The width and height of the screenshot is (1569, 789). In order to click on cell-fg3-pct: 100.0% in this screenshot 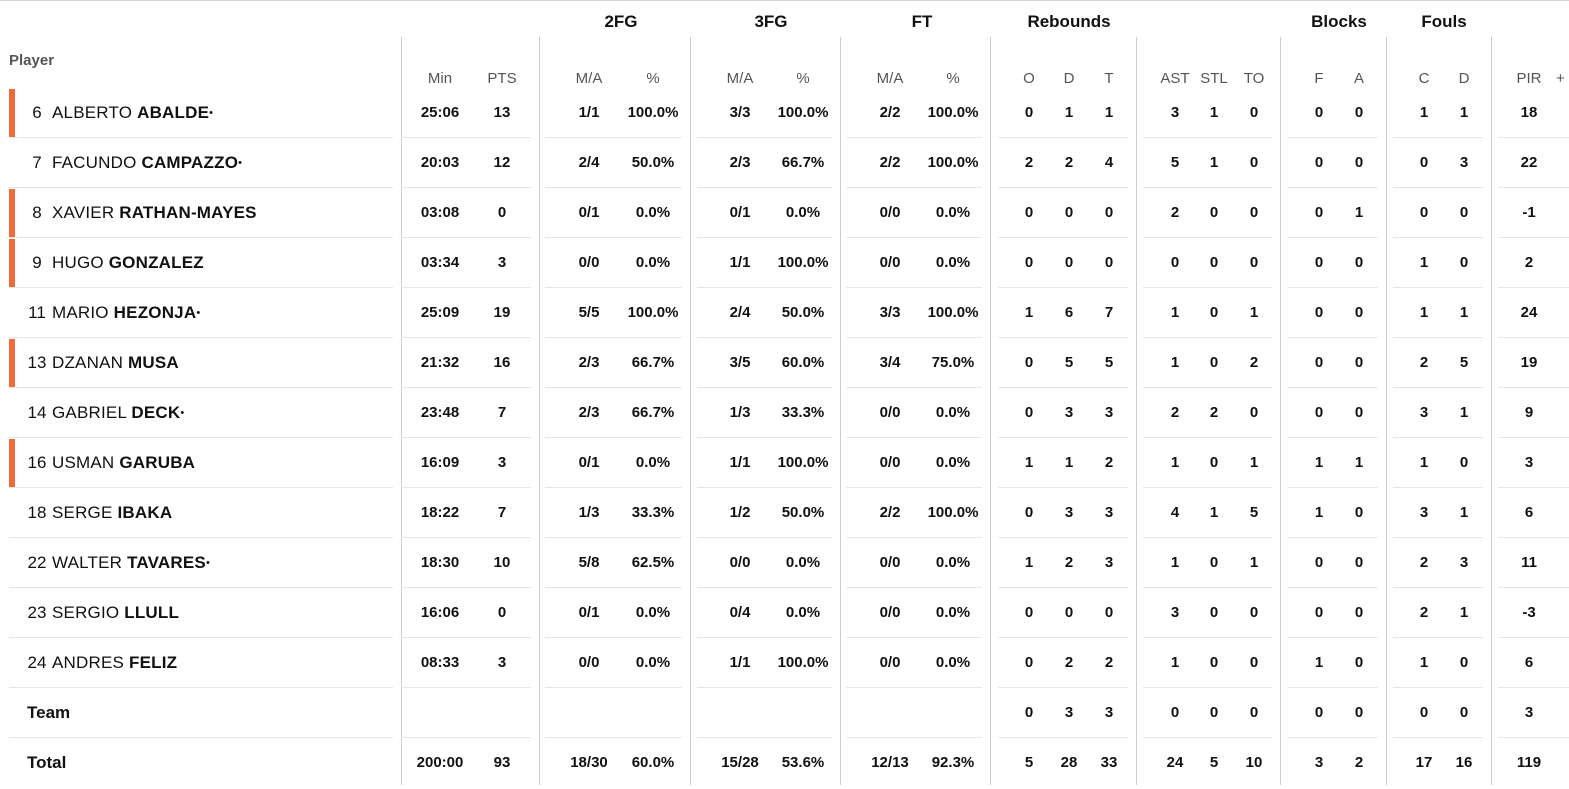, I will do `click(803, 112)`.